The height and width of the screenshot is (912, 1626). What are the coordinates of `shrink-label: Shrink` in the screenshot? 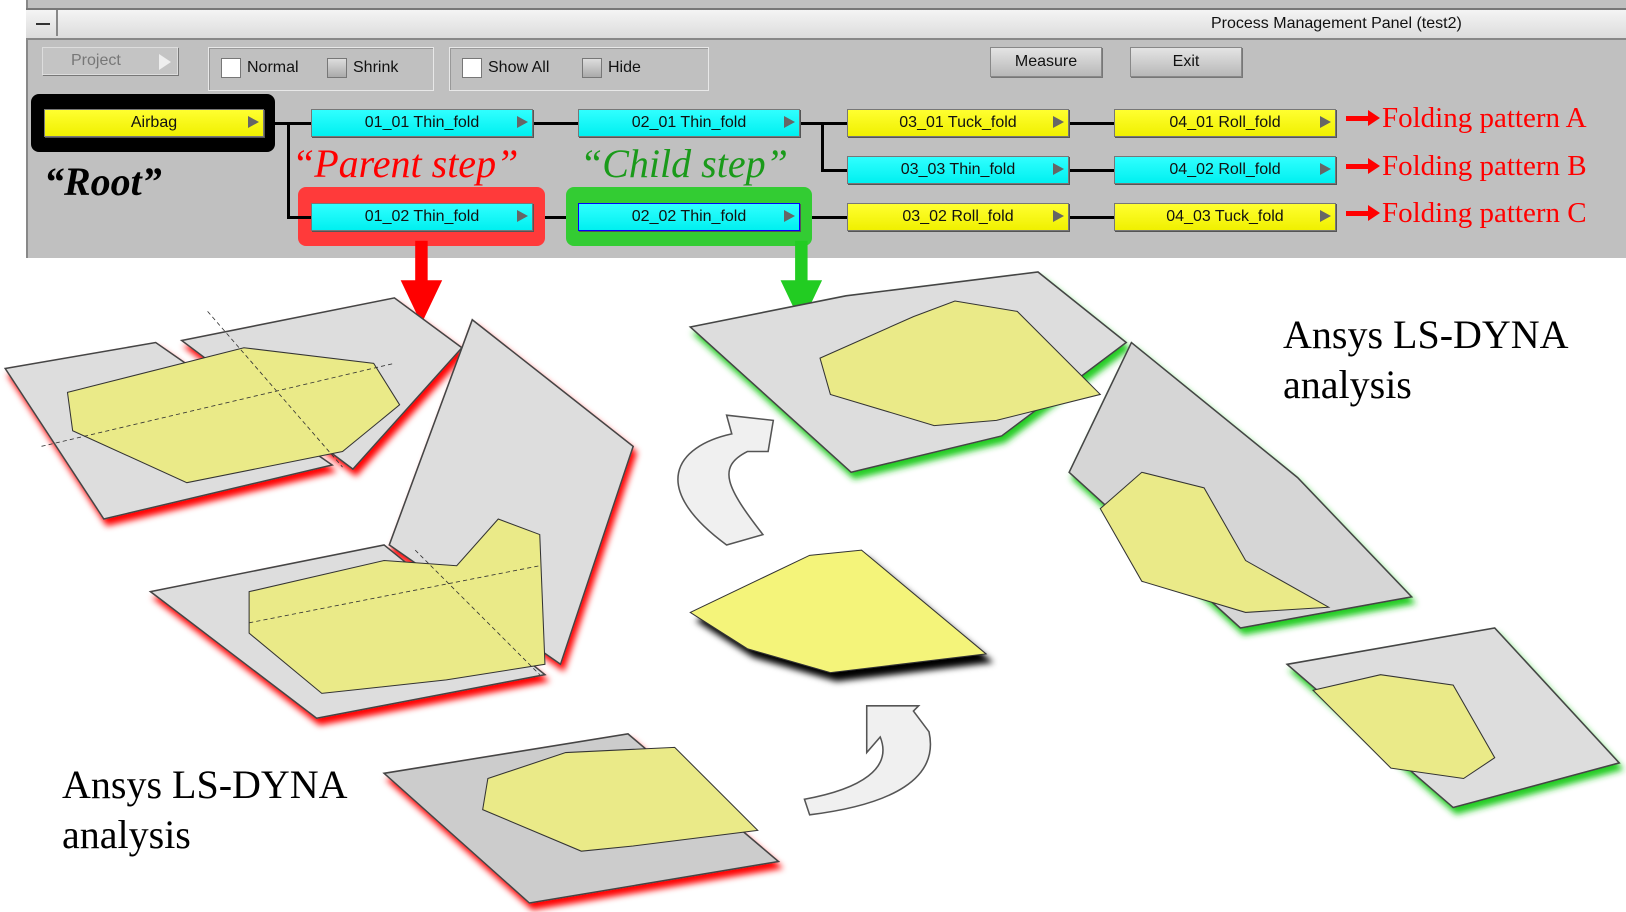 It's located at (376, 67).